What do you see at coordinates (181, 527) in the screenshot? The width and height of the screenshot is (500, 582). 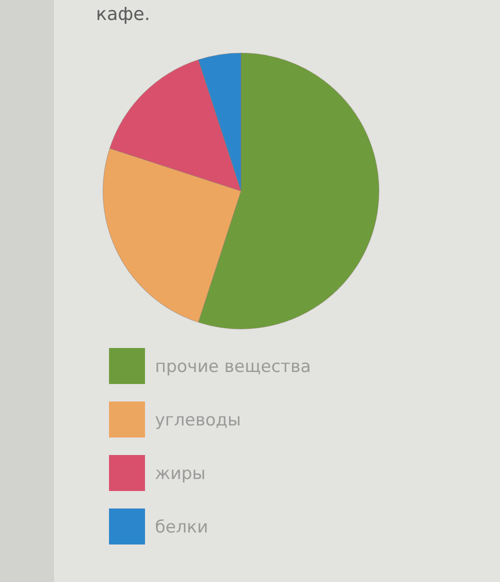 I see `legend-label: белки` at bounding box center [181, 527].